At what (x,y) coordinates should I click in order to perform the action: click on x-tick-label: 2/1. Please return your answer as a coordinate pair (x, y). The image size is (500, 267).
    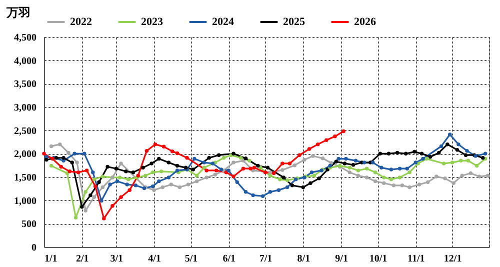
    Looking at the image, I should click on (82, 259).